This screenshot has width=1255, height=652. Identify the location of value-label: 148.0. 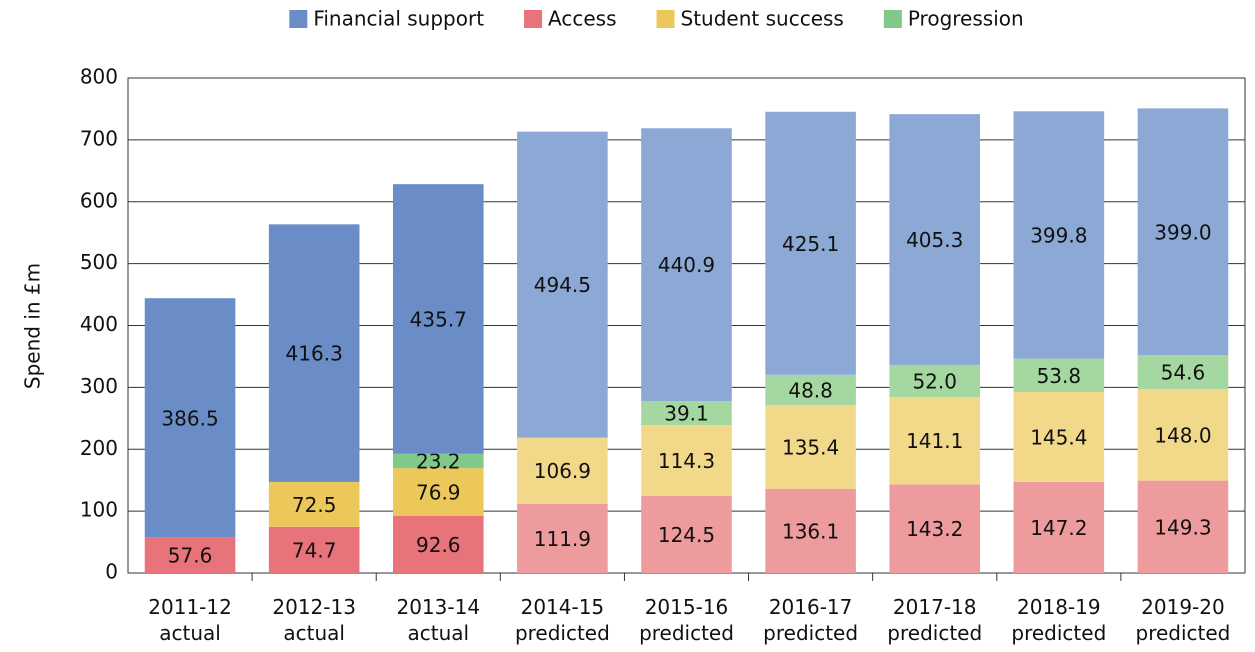
(1182, 435).